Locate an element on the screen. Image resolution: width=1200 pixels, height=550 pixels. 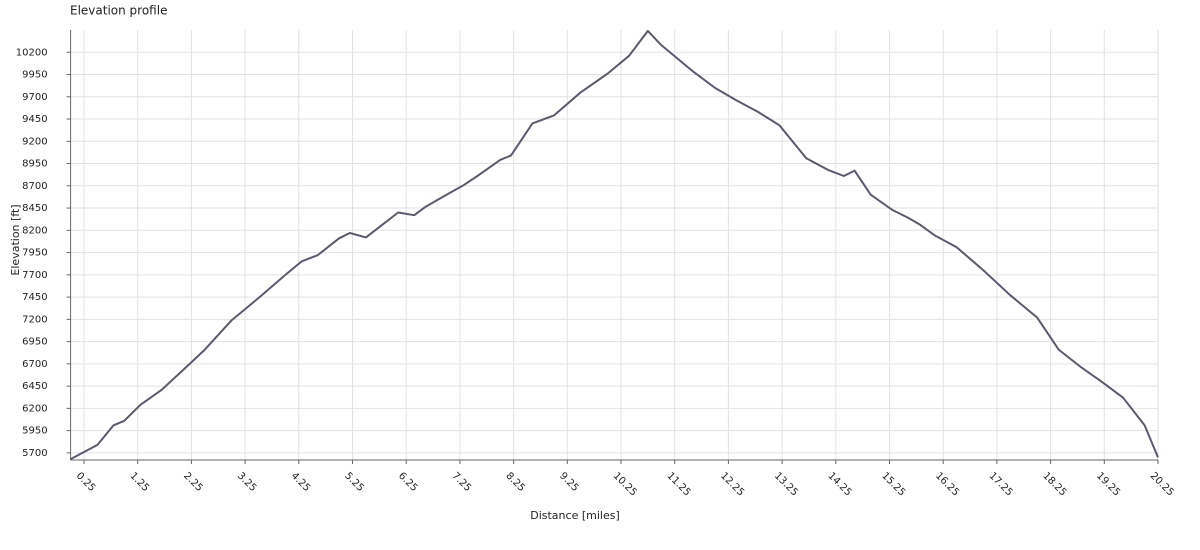
chart-title: Elevation profile is located at coordinates (118, 11).